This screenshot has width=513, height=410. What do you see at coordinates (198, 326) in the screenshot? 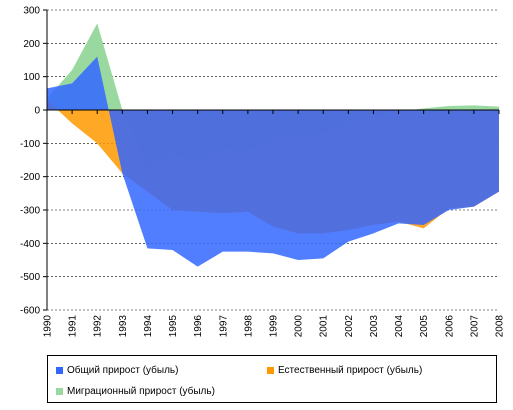
I see `x-tick-label: 1996` at bounding box center [198, 326].